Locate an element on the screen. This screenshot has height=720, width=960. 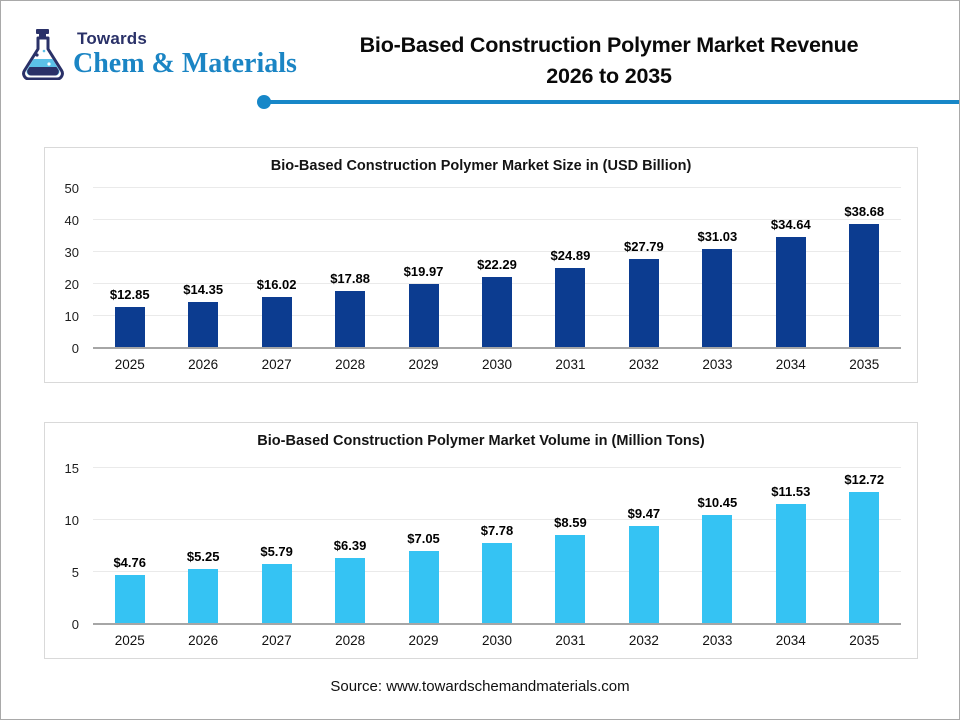
y-axis-labels: 0 5 10 15 is located at coordinates (65, 545).